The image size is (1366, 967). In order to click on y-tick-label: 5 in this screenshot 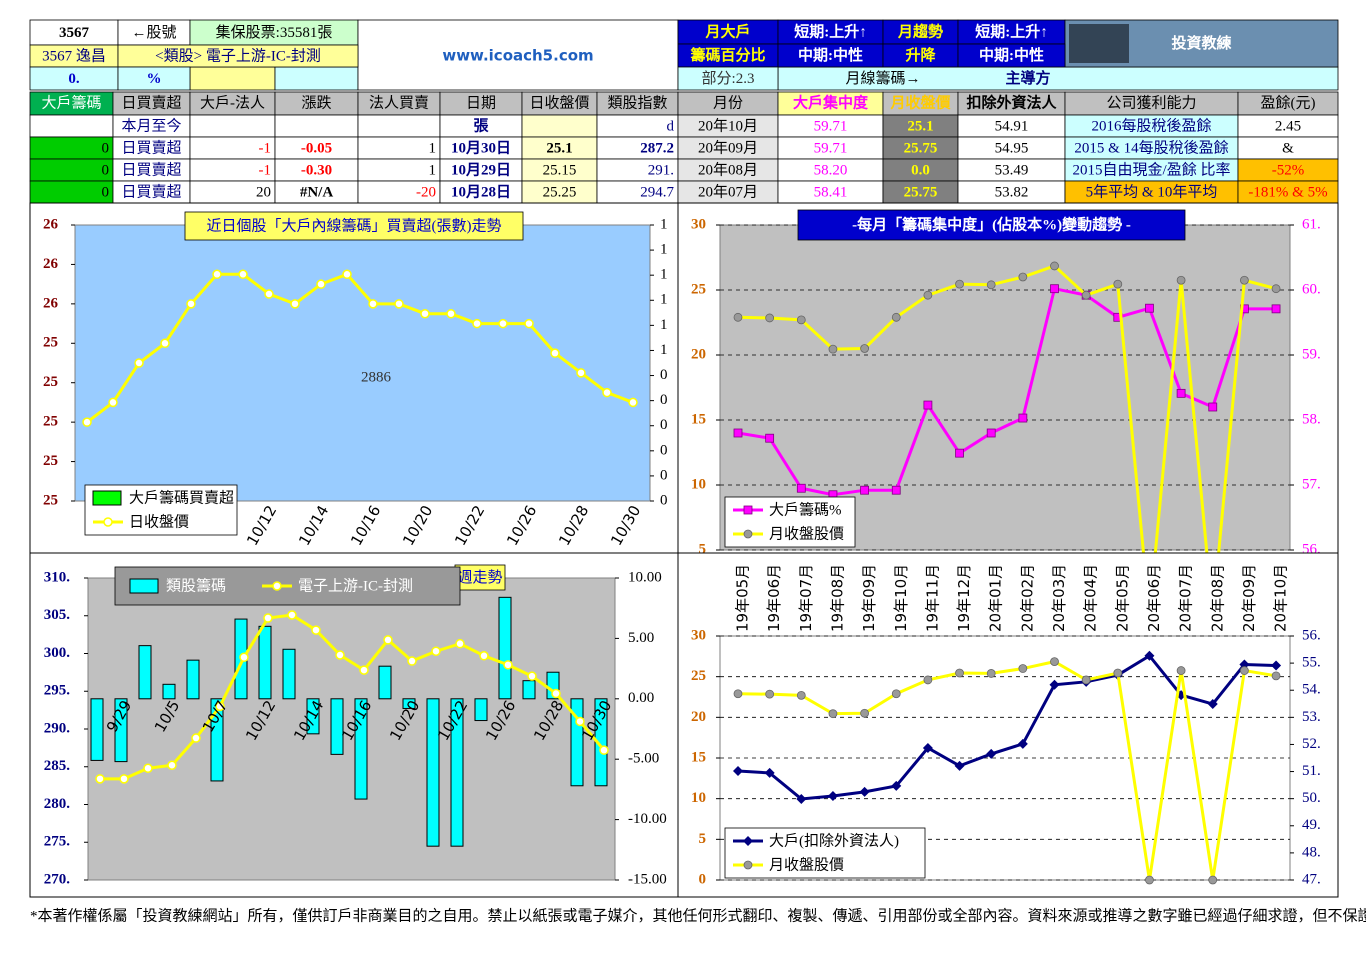, I will do `click(703, 839)`.